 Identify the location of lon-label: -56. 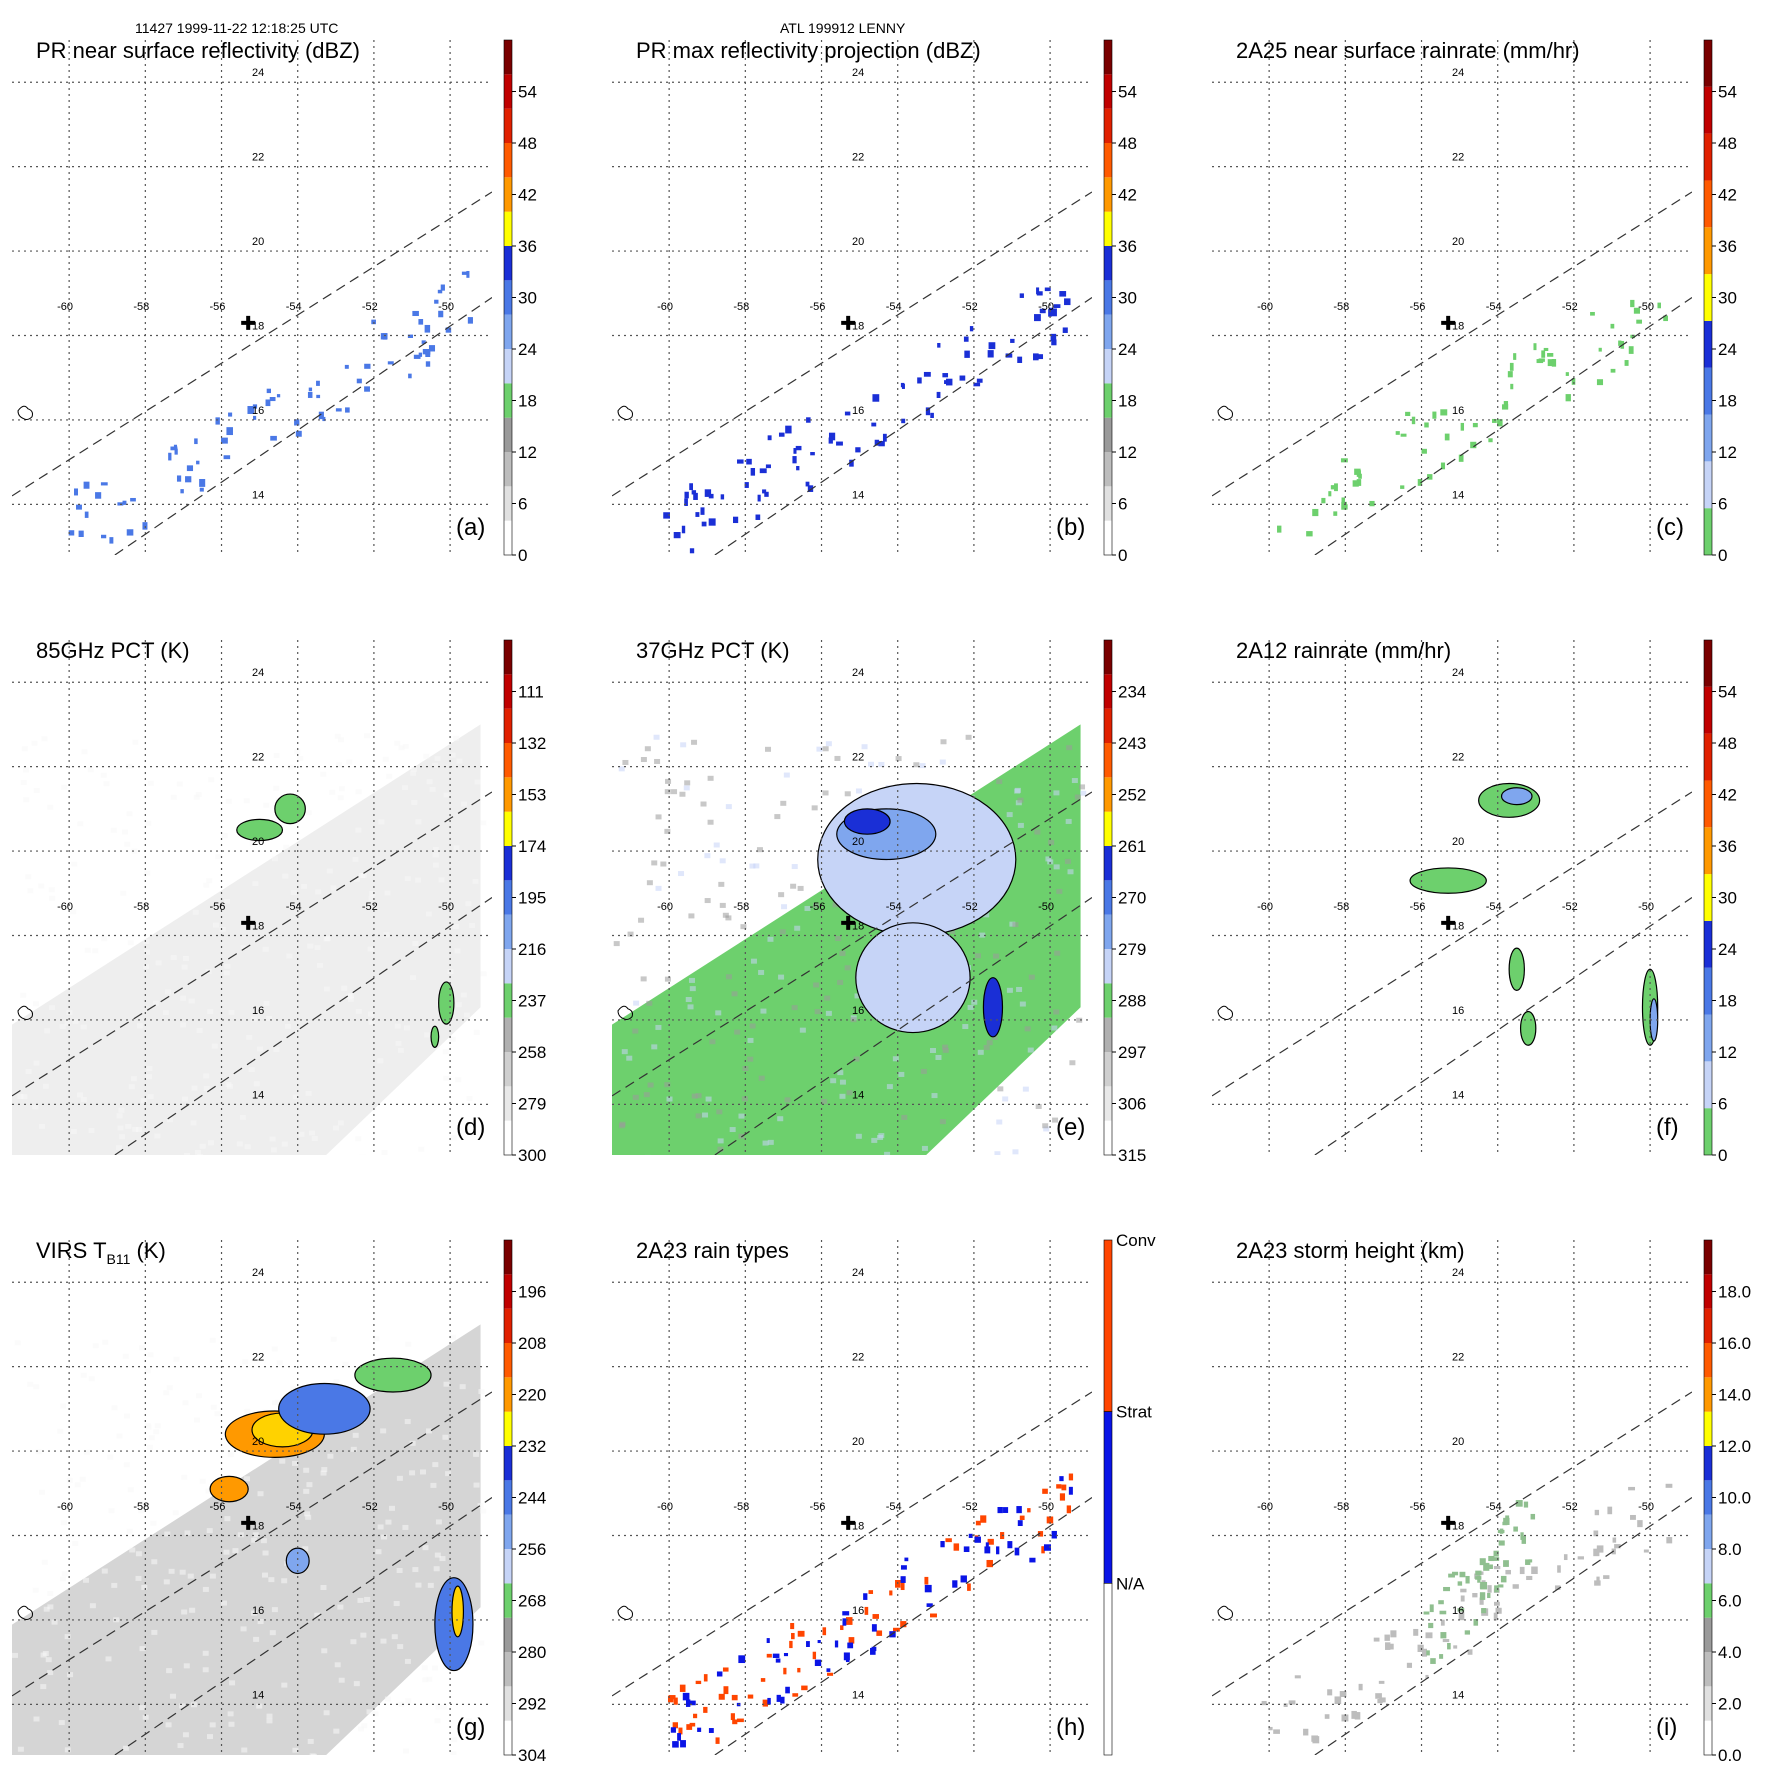
(1418, 907).